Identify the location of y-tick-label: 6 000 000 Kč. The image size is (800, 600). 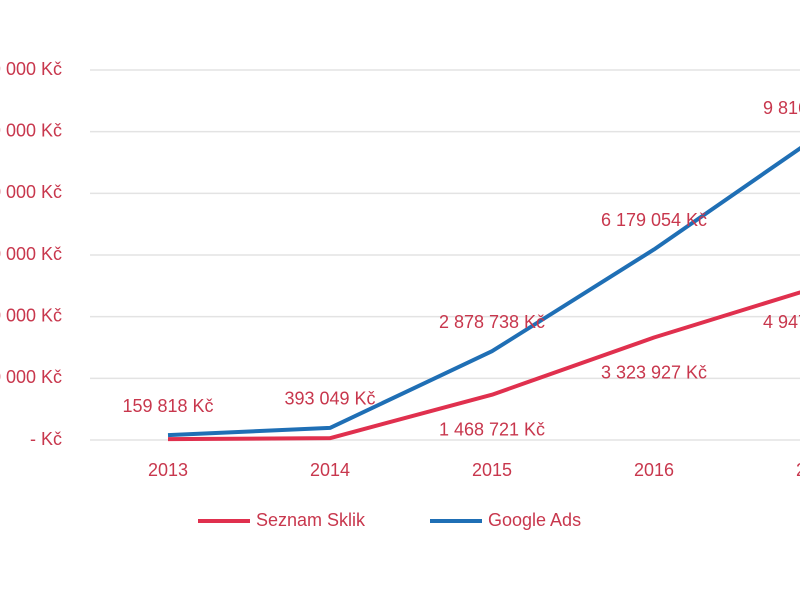
(31, 254).